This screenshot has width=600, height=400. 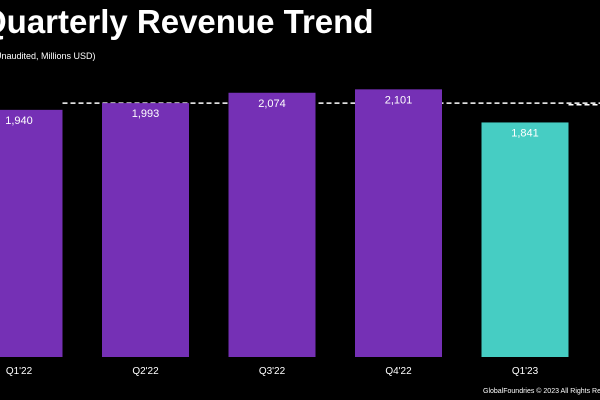 I want to click on value-label: 2,101, so click(x=399, y=100).